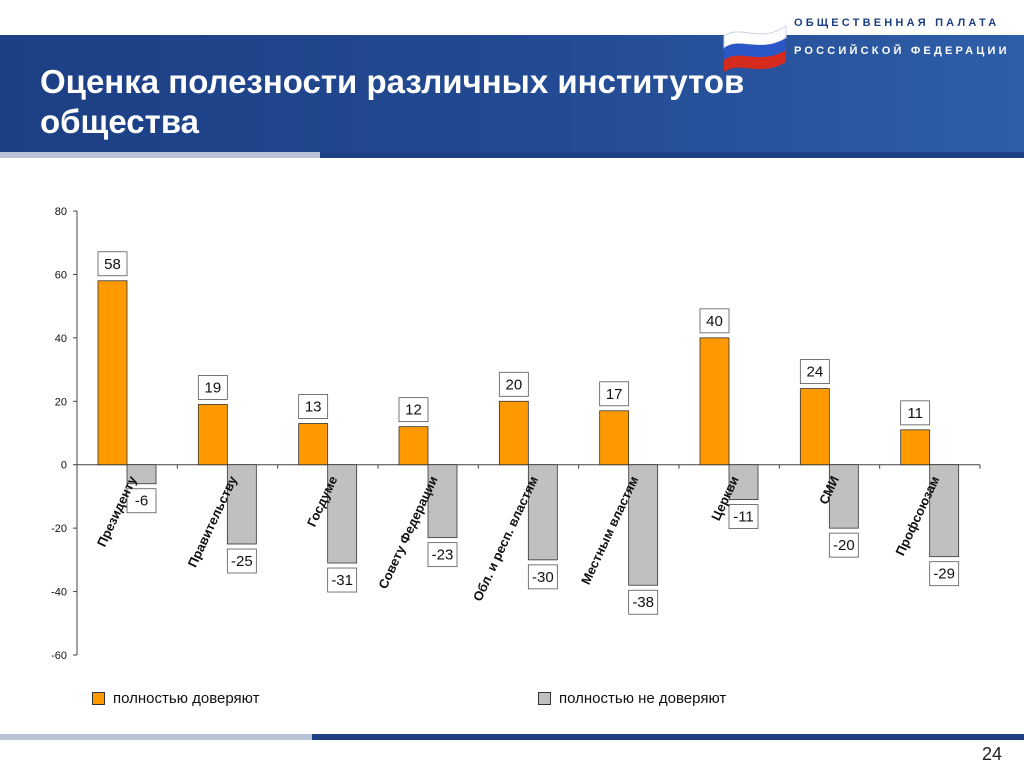  I want to click on data-label: 11, so click(915, 413).